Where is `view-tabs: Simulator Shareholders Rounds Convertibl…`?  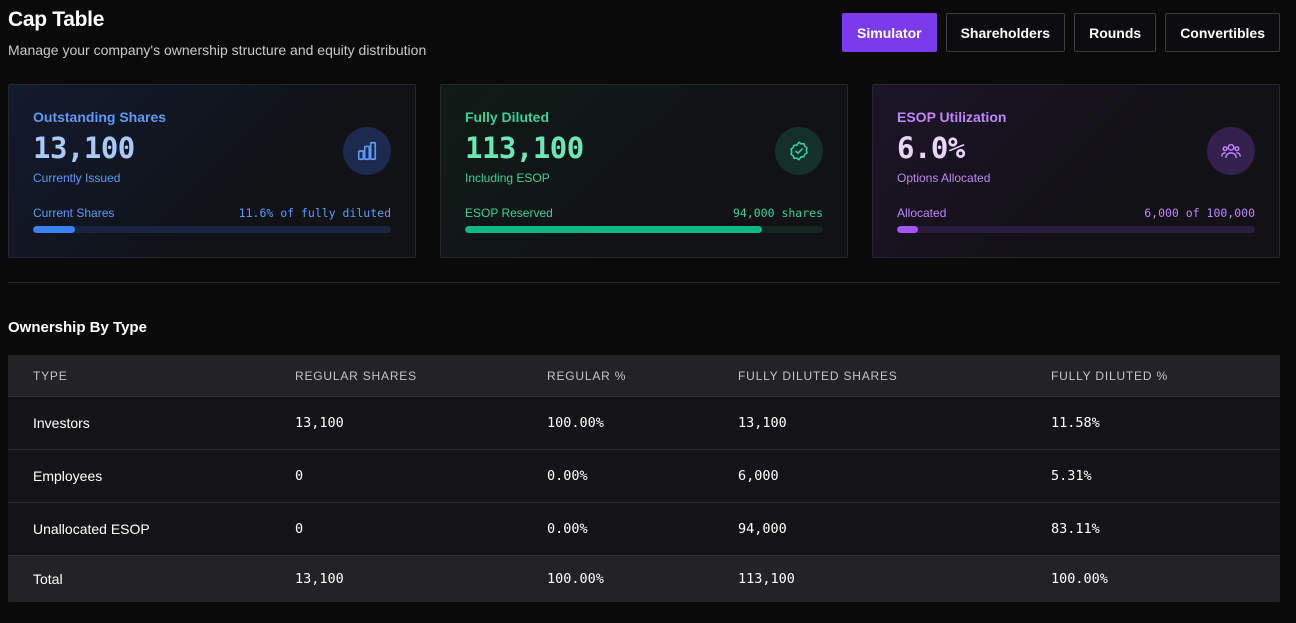 view-tabs: Simulator Shareholders Rounds Convertibl… is located at coordinates (1061, 32).